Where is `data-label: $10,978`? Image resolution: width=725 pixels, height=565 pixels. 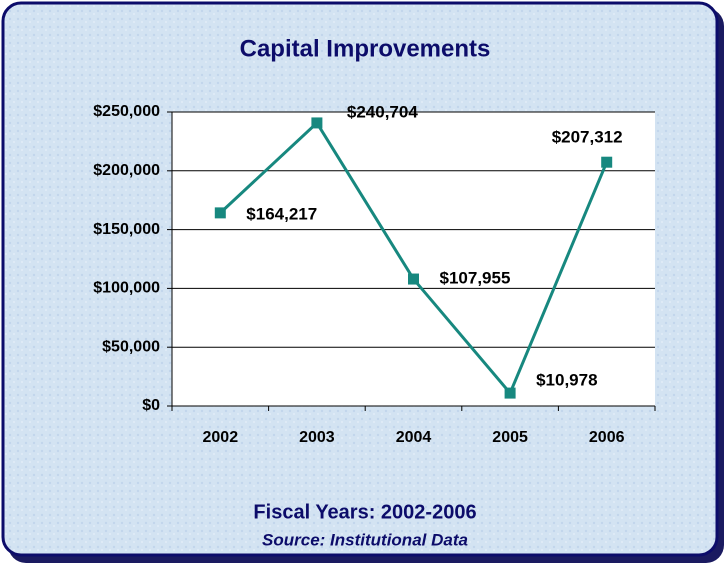
data-label: $10,978 is located at coordinates (566, 380).